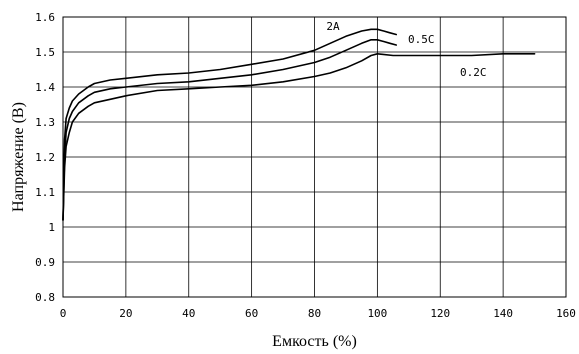  What do you see at coordinates (566, 313) in the screenshot?
I see `x-tick-label: 160` at bounding box center [566, 313].